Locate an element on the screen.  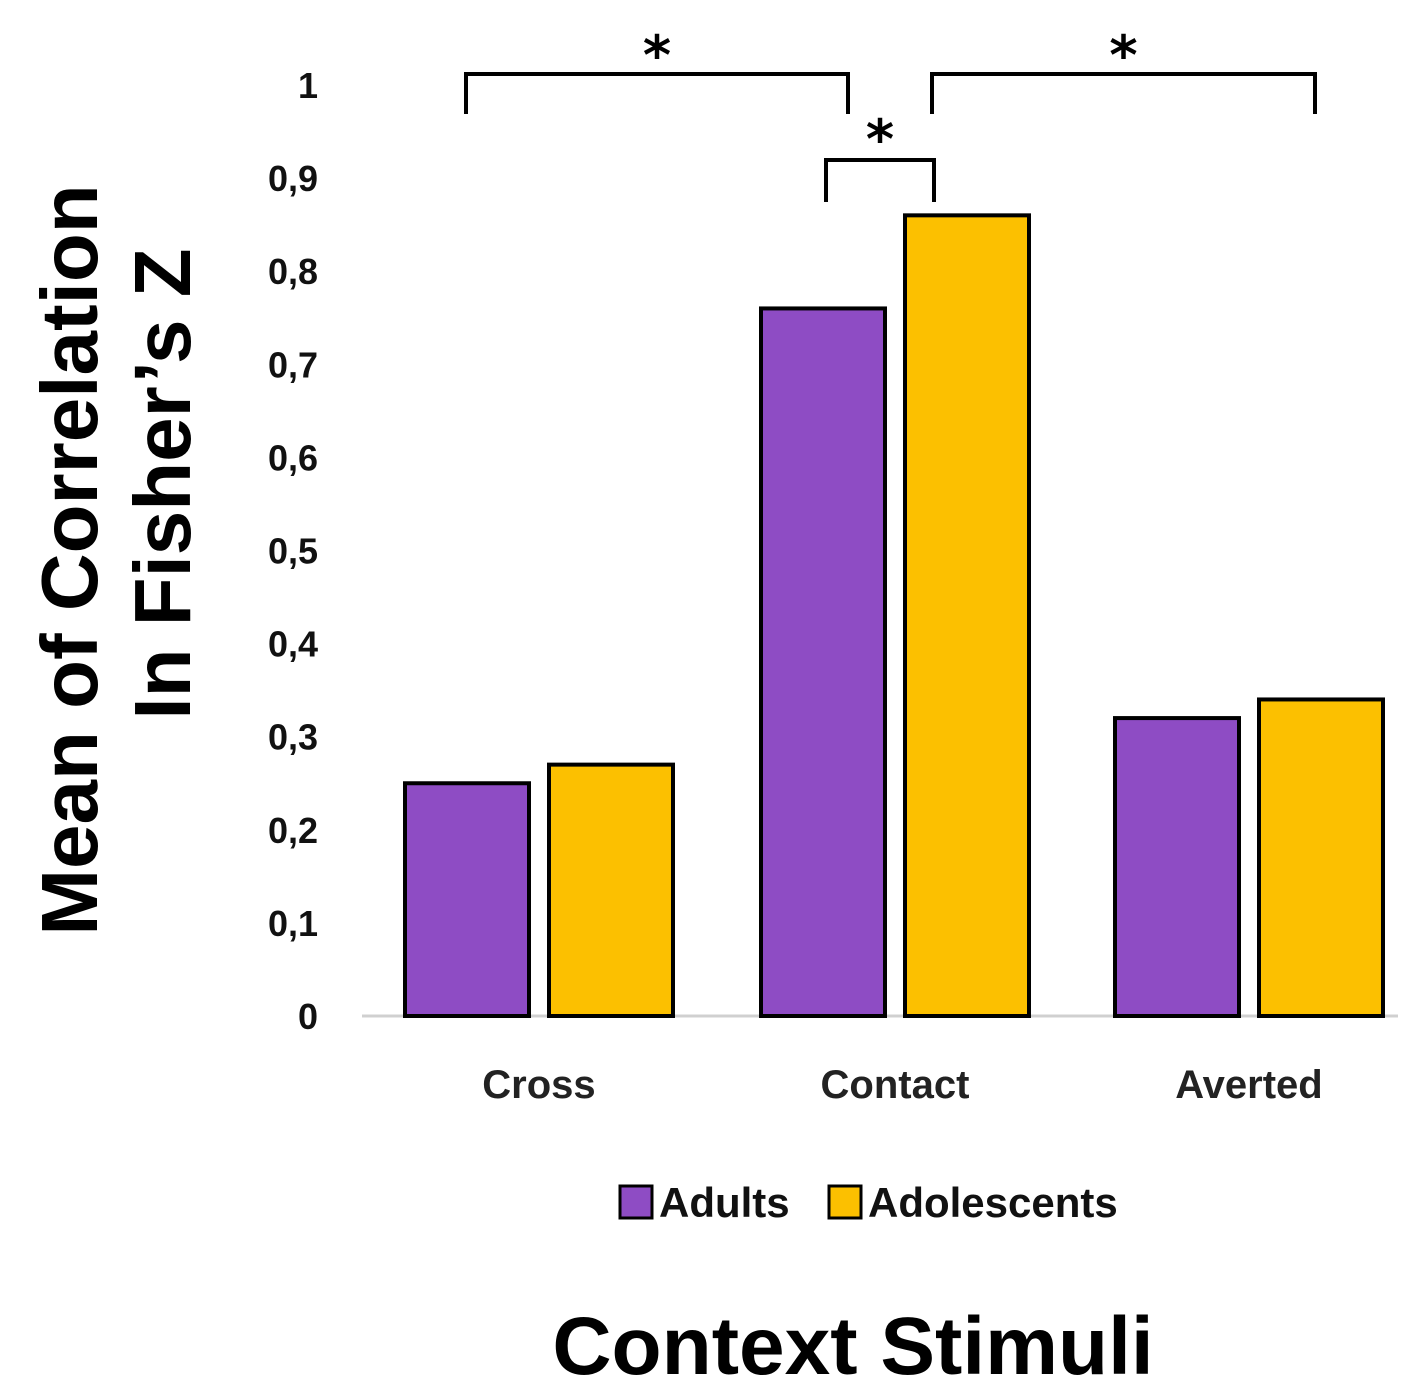
y-tick-label: 0,1 is located at coordinates (293, 923).